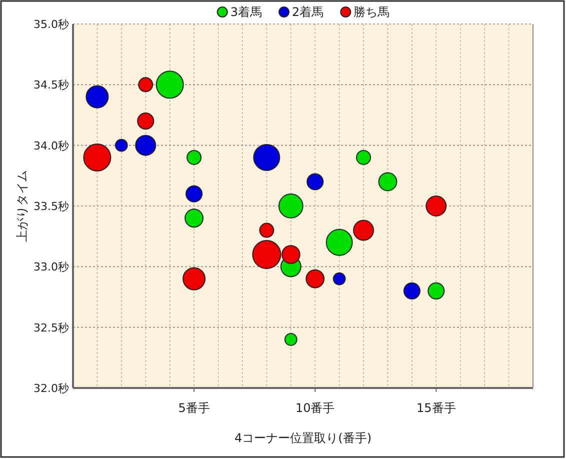 This screenshot has height=459, width=566. Describe the element at coordinates (51, 85) in the screenshot. I see `y-tick-label: 34.5秒` at that location.